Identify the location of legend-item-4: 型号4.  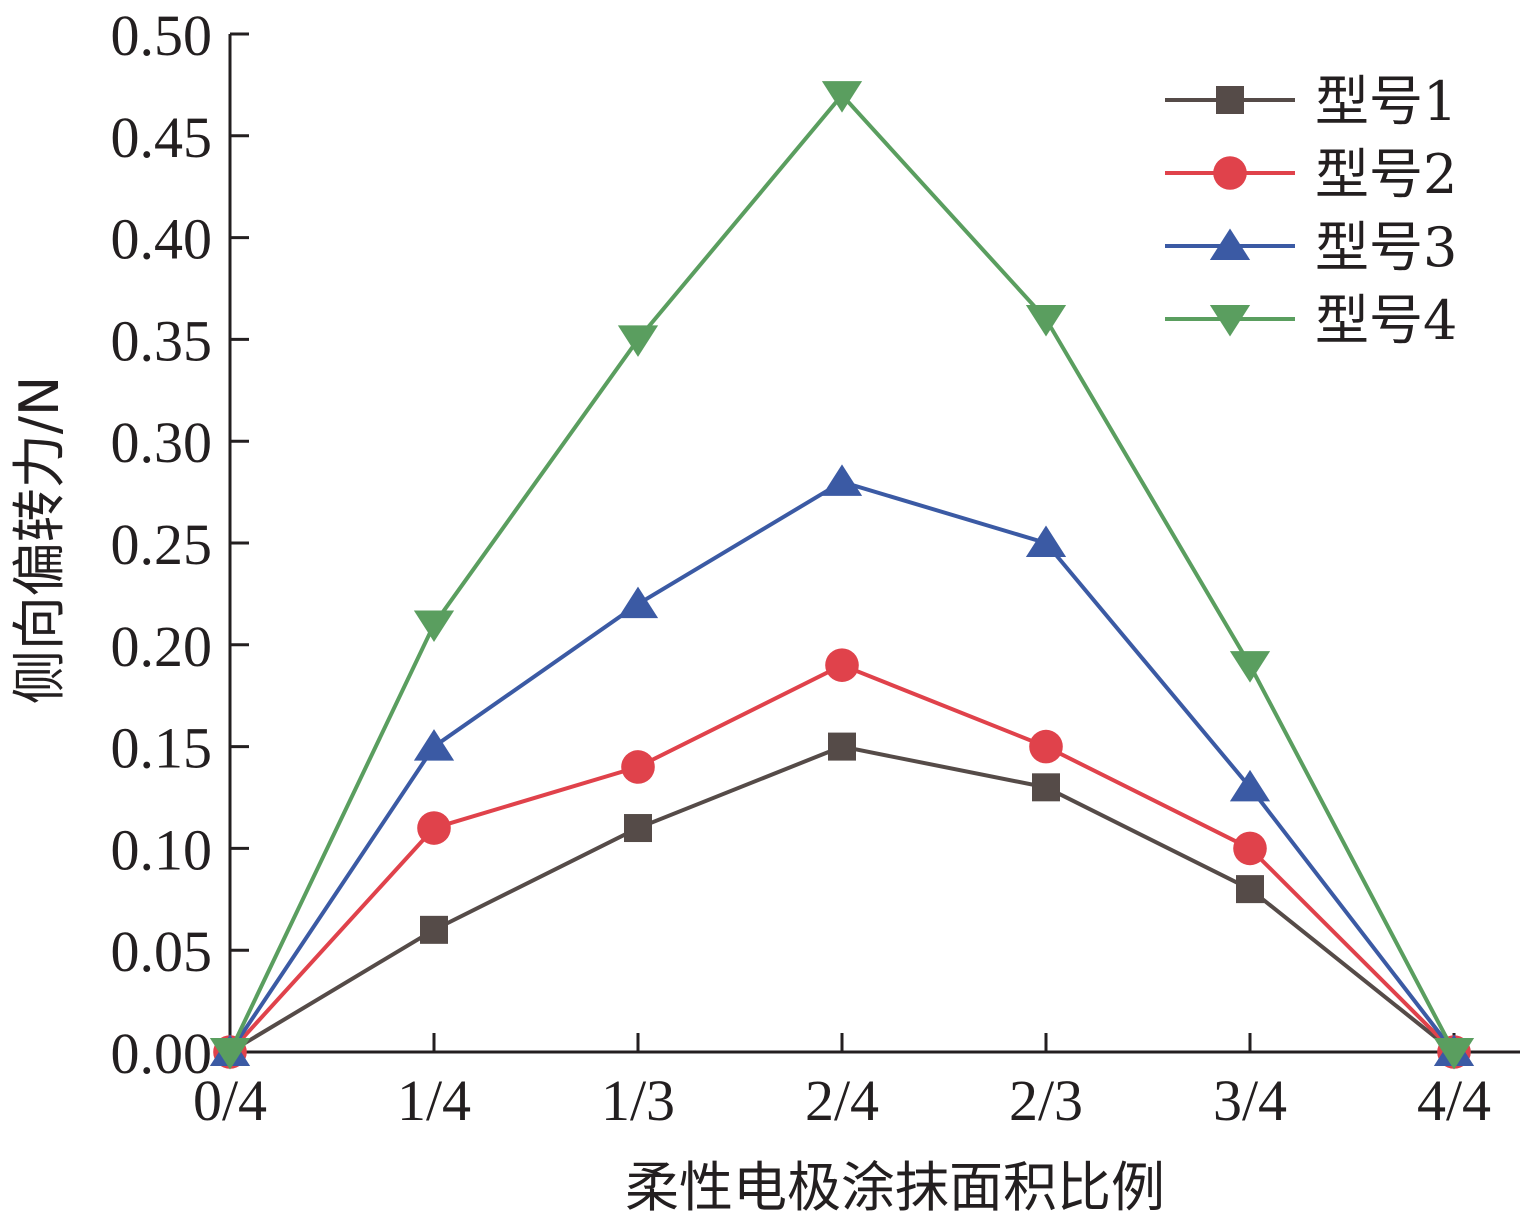
(1311, 320).